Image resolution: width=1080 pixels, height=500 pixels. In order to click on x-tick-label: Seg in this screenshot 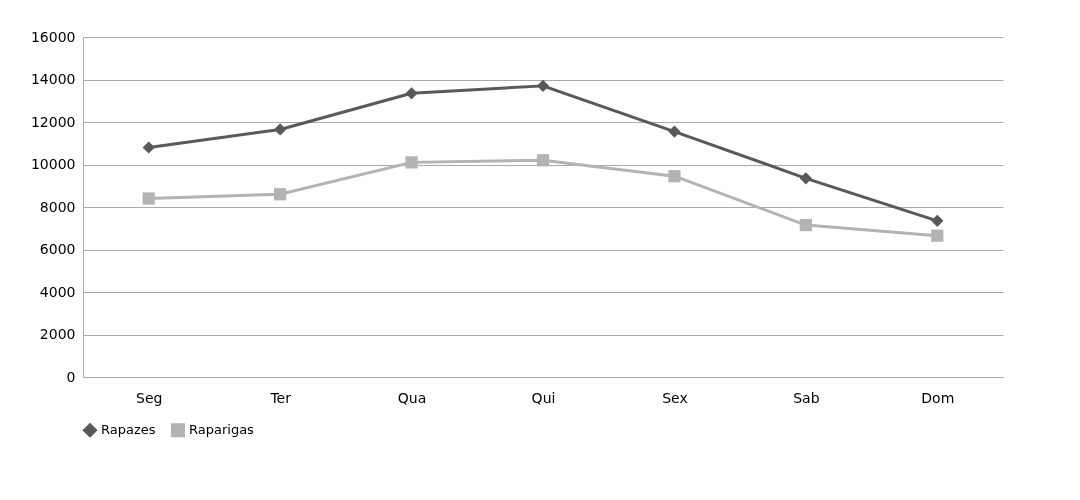, I will do `click(149, 397)`.